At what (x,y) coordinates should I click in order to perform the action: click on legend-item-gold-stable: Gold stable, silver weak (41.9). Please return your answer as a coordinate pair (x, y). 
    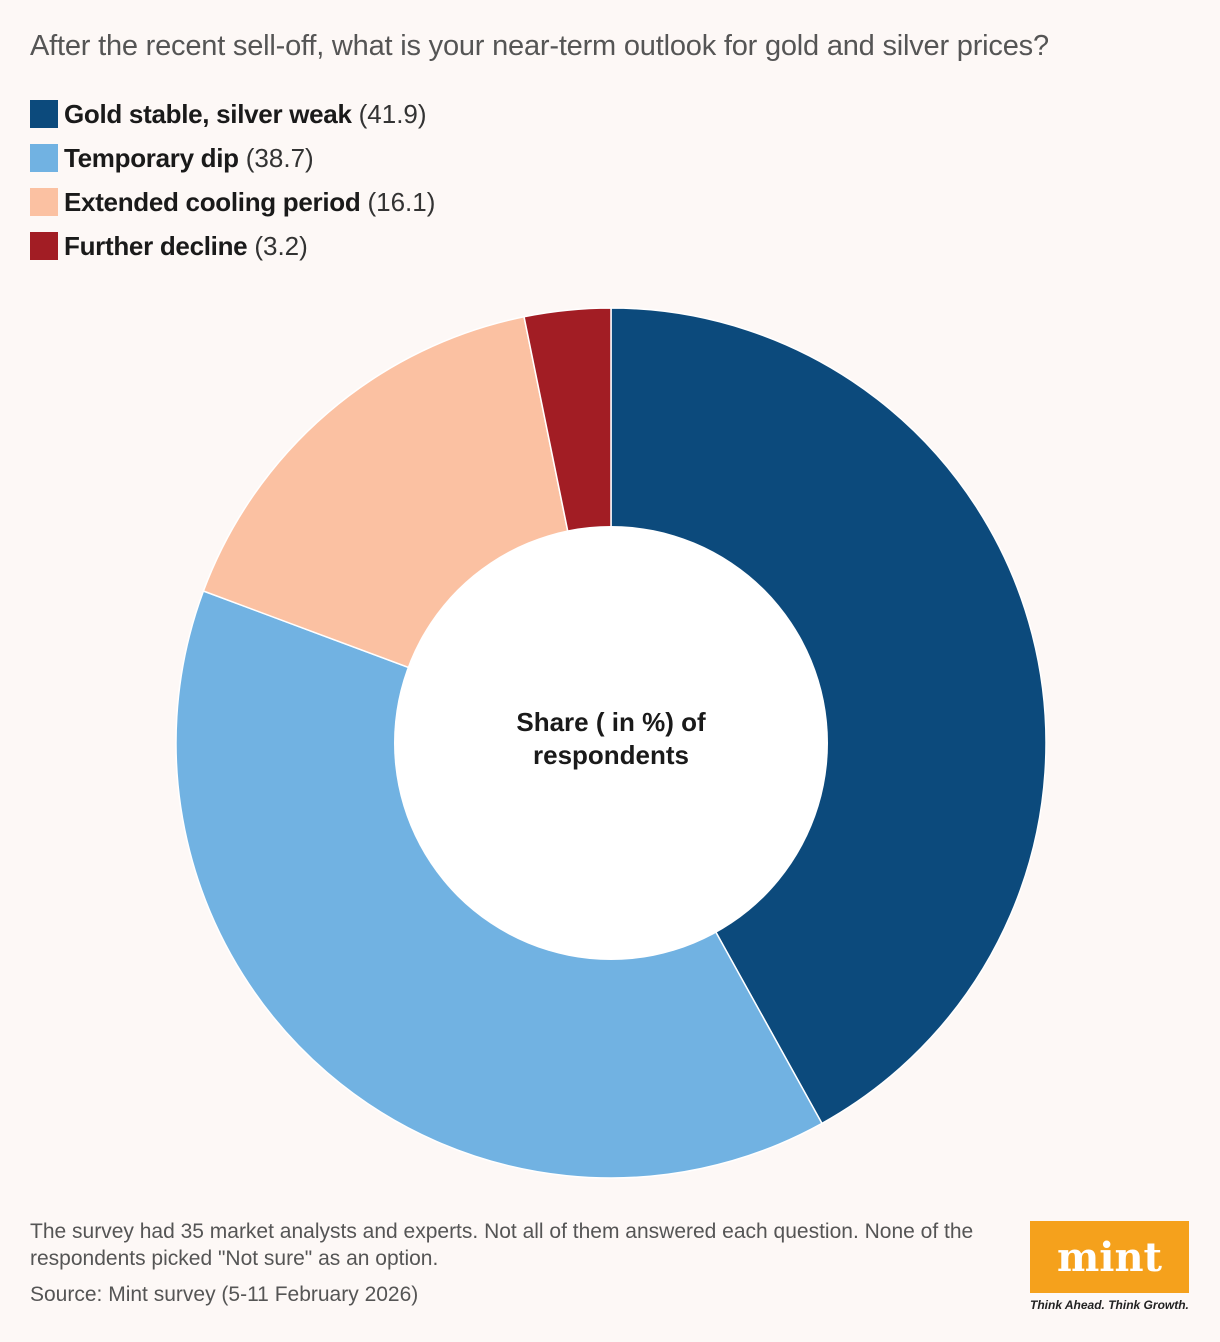
    Looking at the image, I should click on (232, 114).